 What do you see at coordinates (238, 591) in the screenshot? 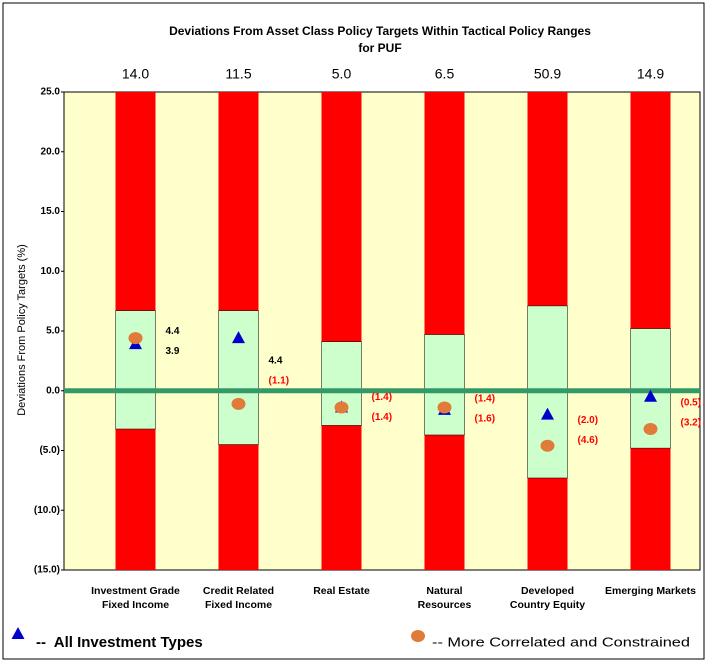
I see `x-tick-label: Credit Related` at bounding box center [238, 591].